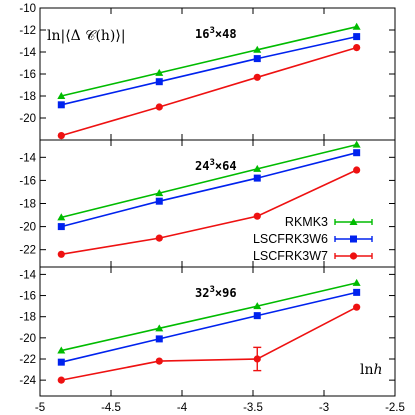  Describe the element at coordinates (395, 408) in the screenshot. I see `x-tick-label: -2.5` at that location.